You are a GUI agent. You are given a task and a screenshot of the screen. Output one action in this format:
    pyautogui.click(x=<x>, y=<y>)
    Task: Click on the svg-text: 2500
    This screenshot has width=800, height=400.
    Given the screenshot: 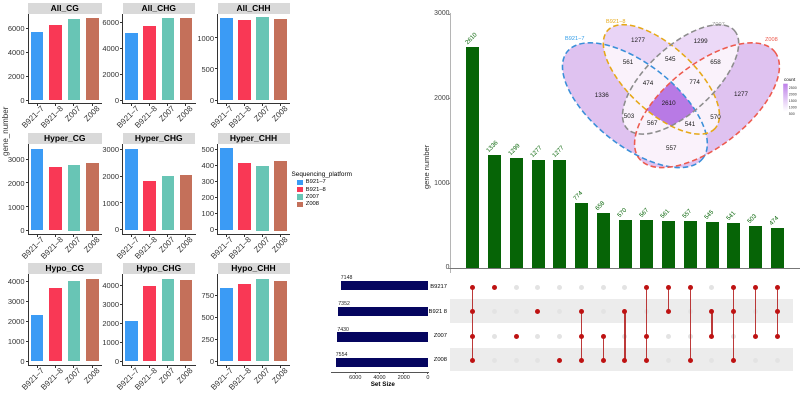 What is the action you would take?
    pyautogui.click(x=793, y=88)
    